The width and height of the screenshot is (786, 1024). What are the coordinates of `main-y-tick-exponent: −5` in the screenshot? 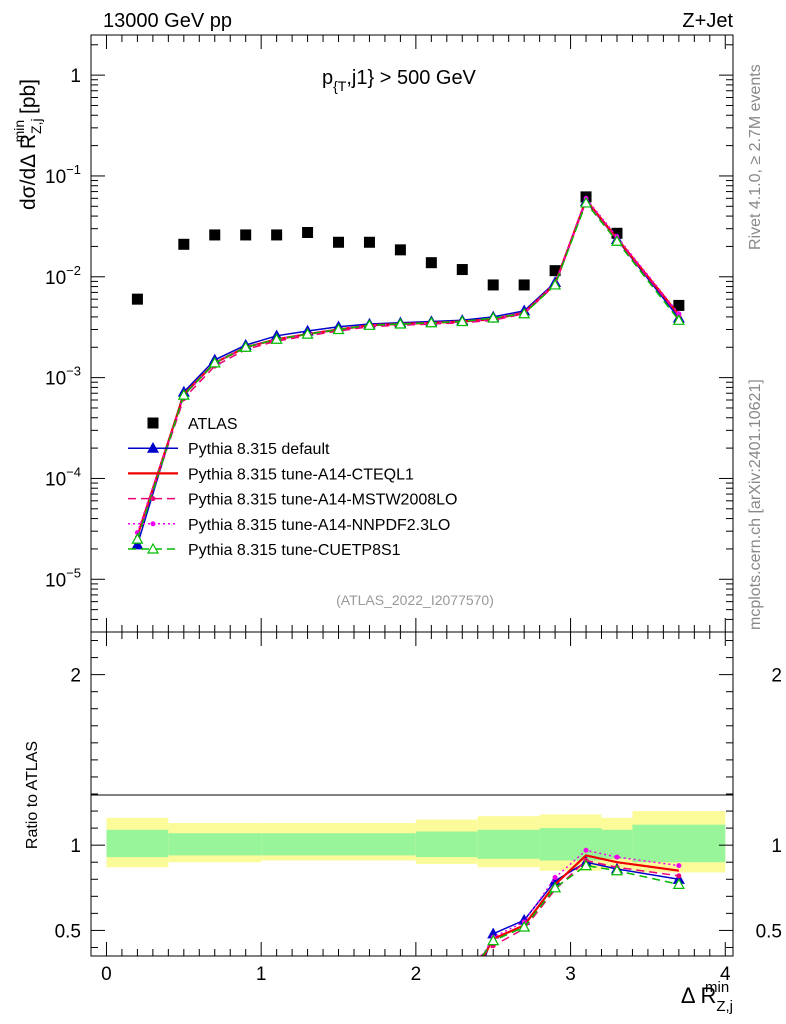 It's located at (73, 572).